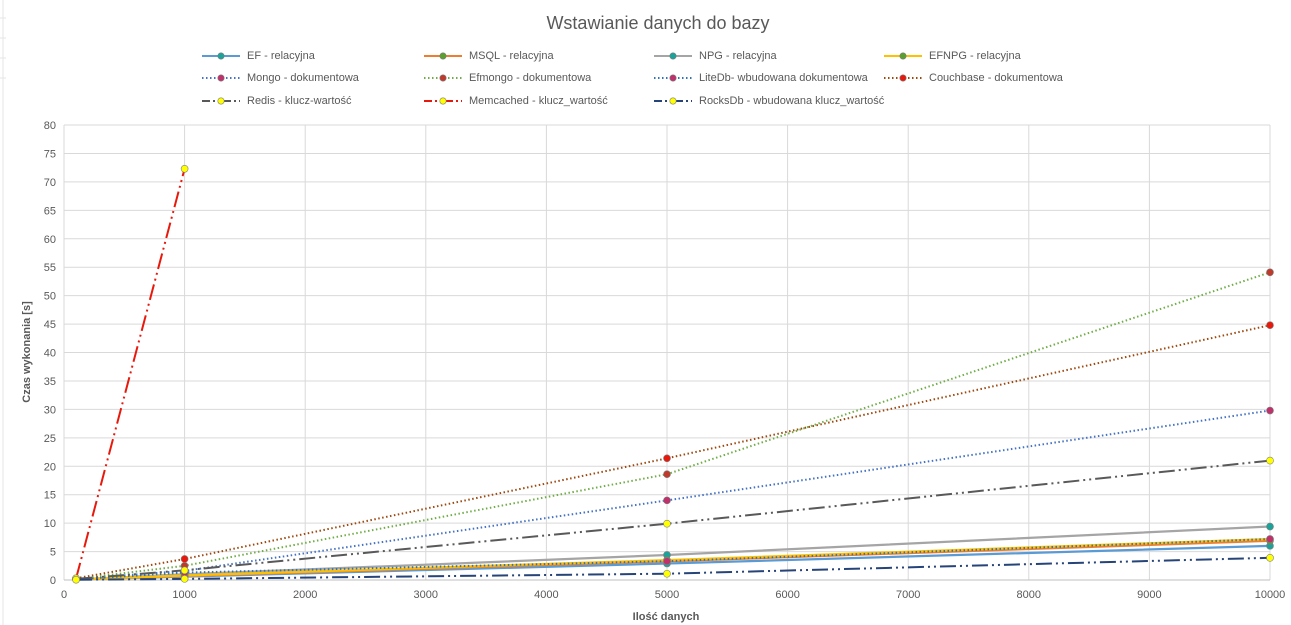 The width and height of the screenshot is (1291, 625). Describe the element at coordinates (426, 595) in the screenshot. I see `x-tick-label: 3000` at that location.